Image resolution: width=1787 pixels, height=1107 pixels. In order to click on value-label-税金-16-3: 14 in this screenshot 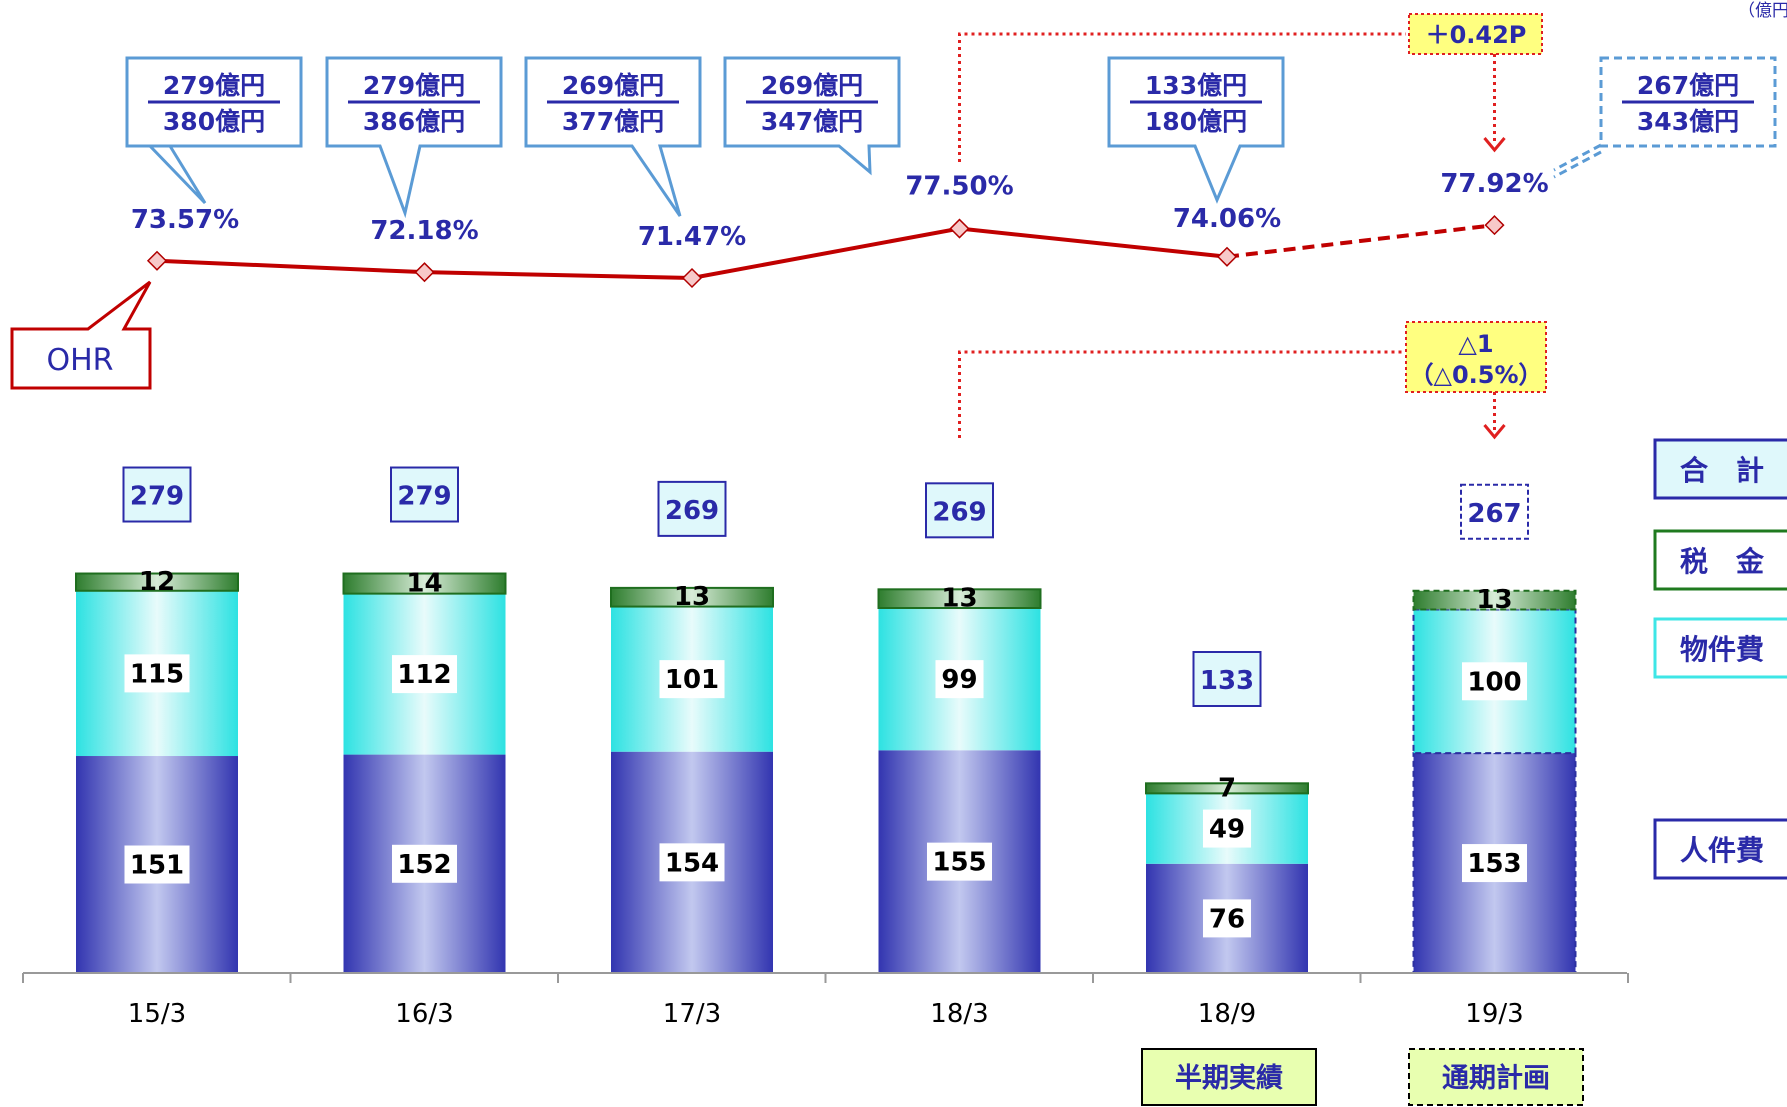, I will do `click(424, 584)`.